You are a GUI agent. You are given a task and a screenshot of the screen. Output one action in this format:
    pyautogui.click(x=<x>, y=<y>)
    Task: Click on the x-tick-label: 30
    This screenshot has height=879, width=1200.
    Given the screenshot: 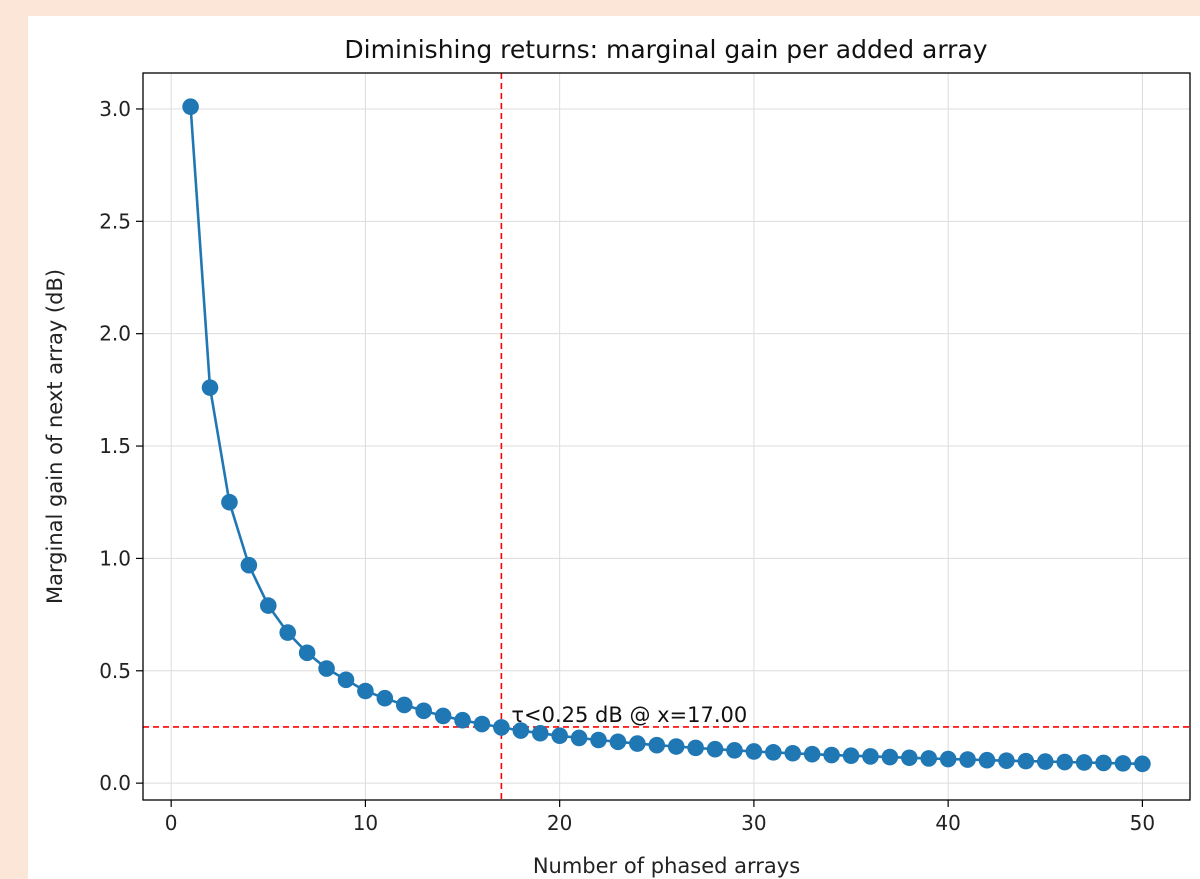 What is the action you would take?
    pyautogui.click(x=753, y=823)
    